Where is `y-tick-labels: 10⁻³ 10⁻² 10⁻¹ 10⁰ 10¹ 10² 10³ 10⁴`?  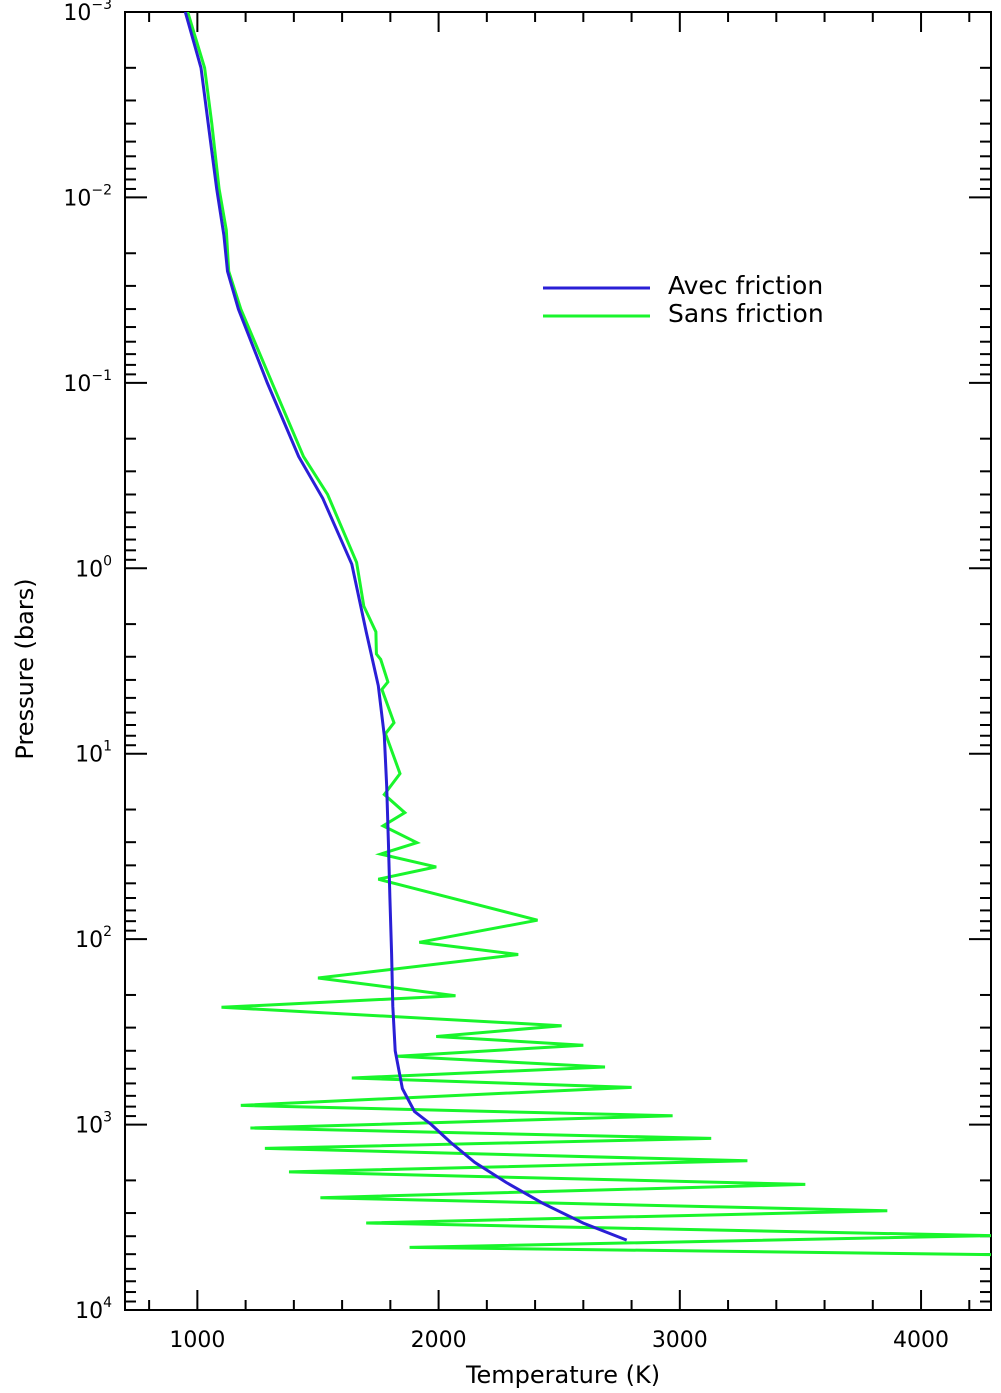
y-tick-labels: 10⁻³ 10⁻² 10⁻¹ 10⁰ 10¹ 10² 10³ 10⁴ is located at coordinates (87, 662).